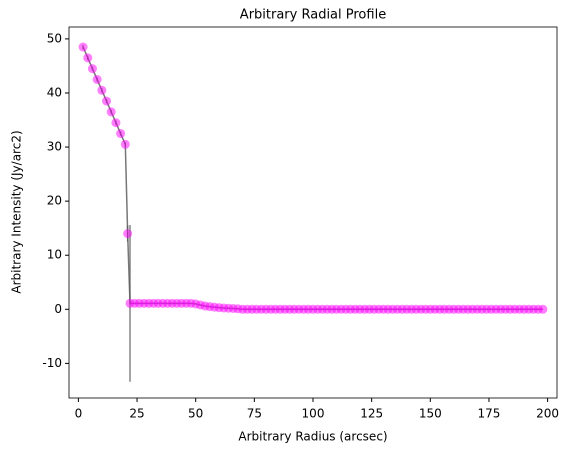 This screenshot has height=453, width=574. What do you see at coordinates (54, 147) in the screenshot?
I see `y-tick-label: 30` at bounding box center [54, 147].